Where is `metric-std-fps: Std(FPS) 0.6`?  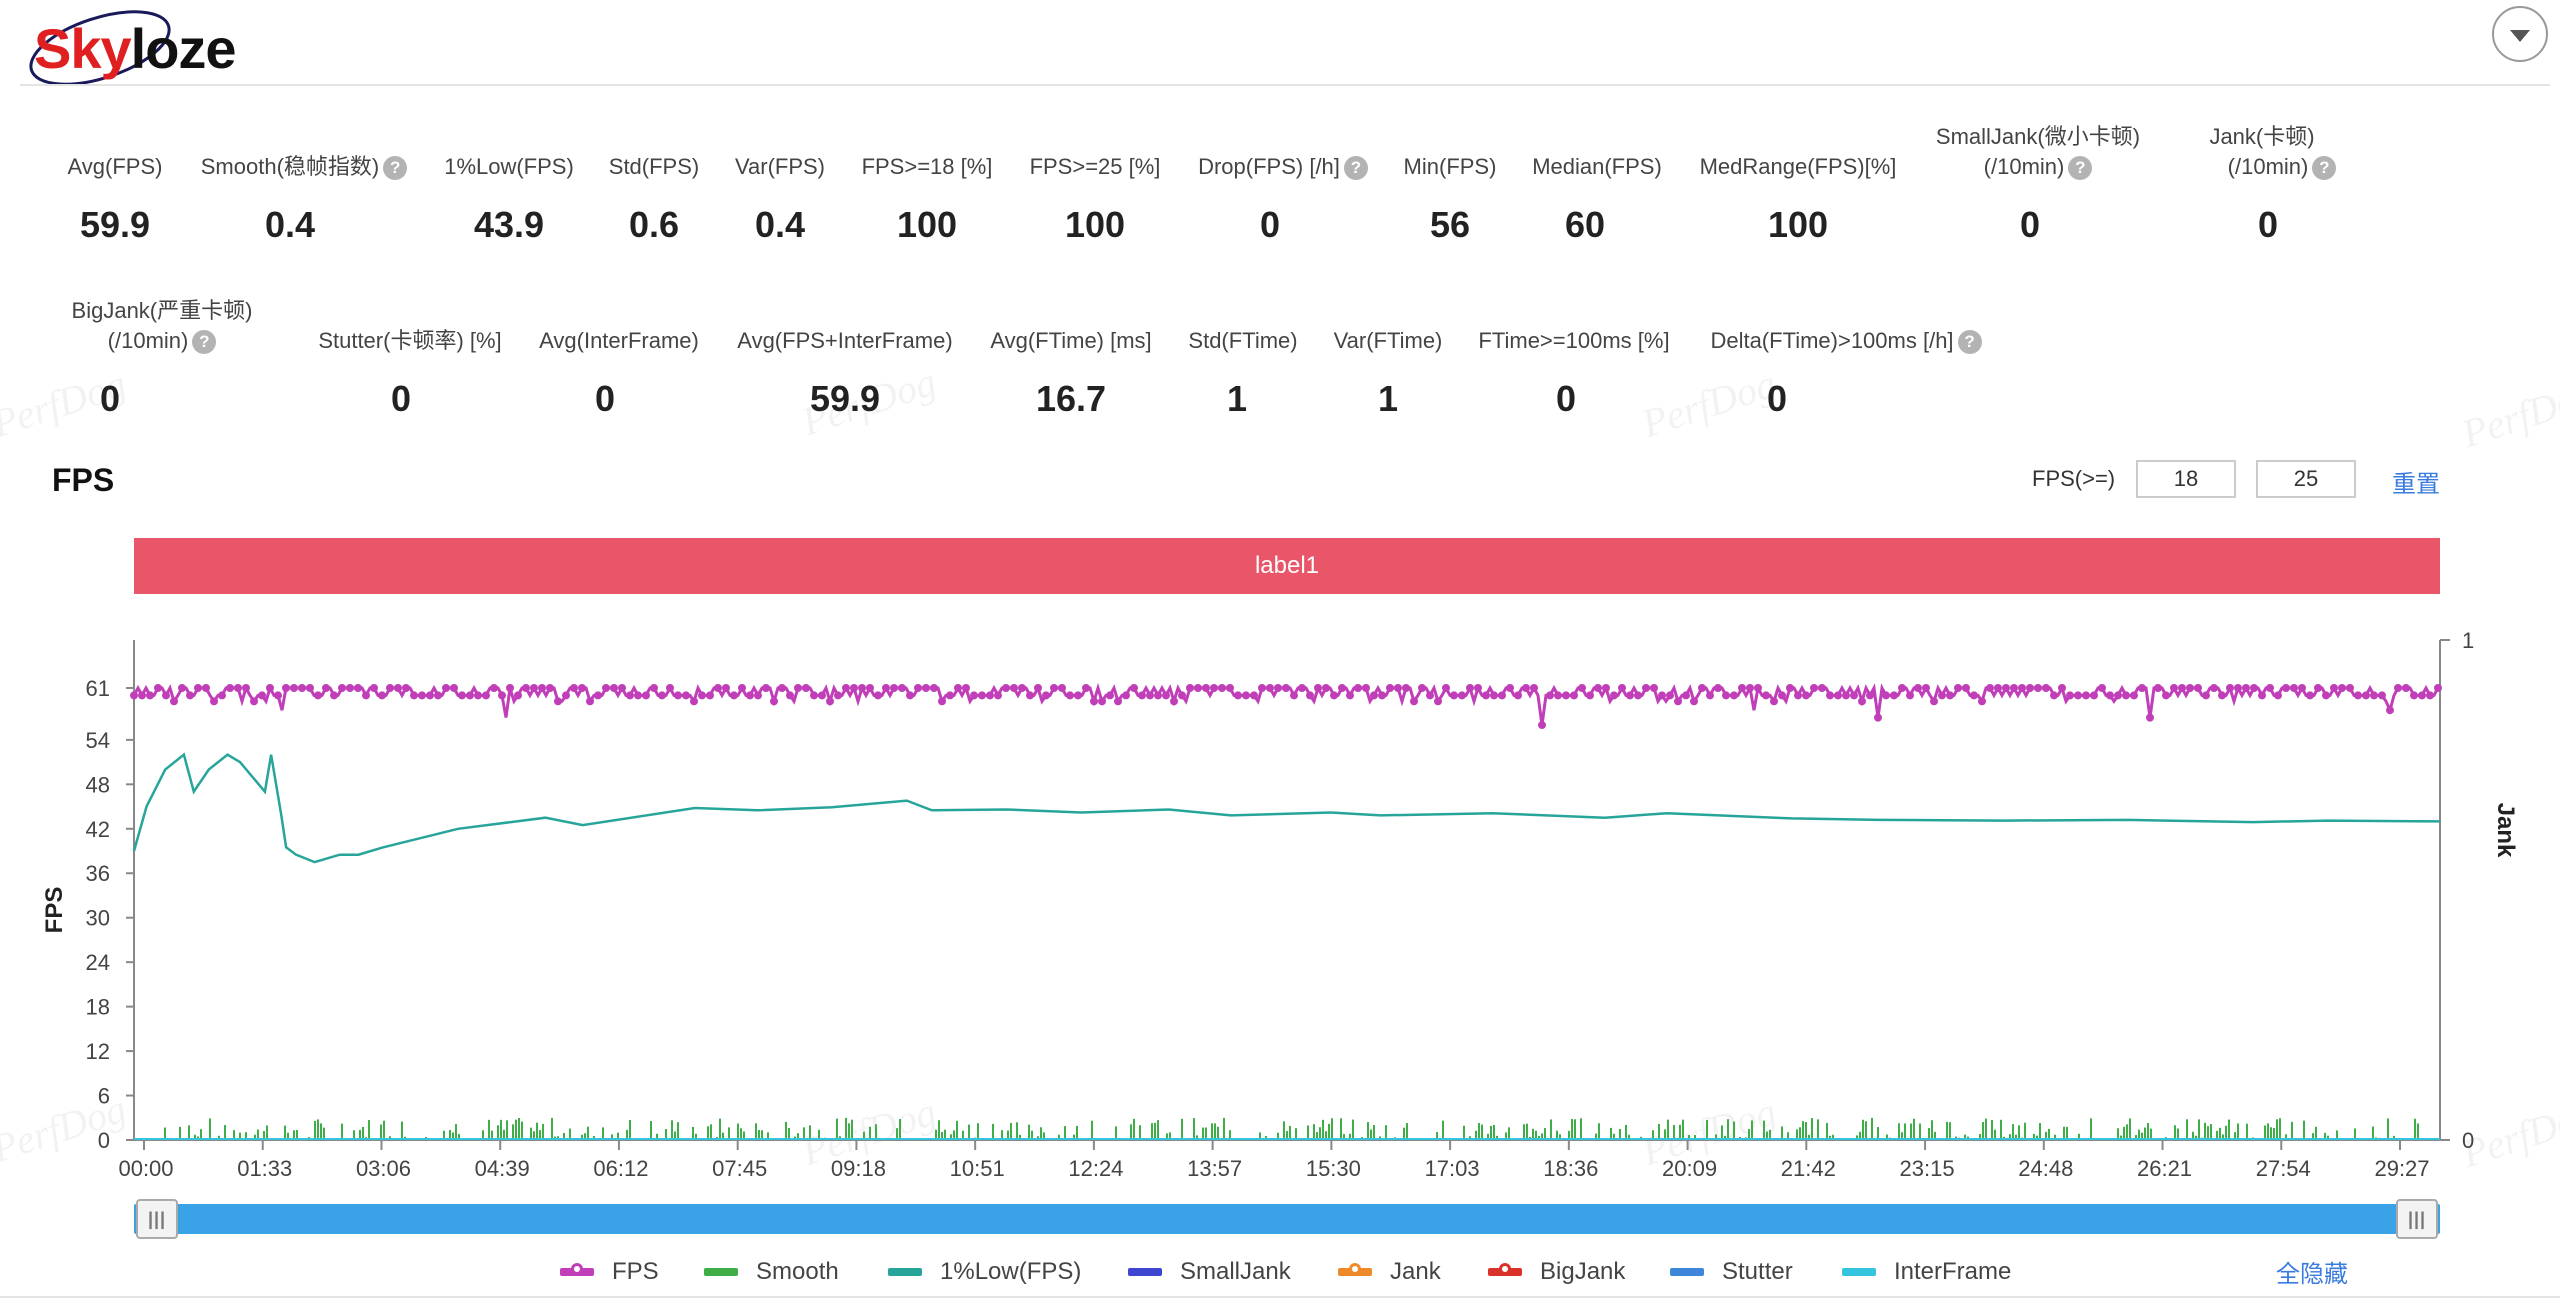
metric-std-fps: Std(FPS) 0.6 is located at coordinates (654, 198).